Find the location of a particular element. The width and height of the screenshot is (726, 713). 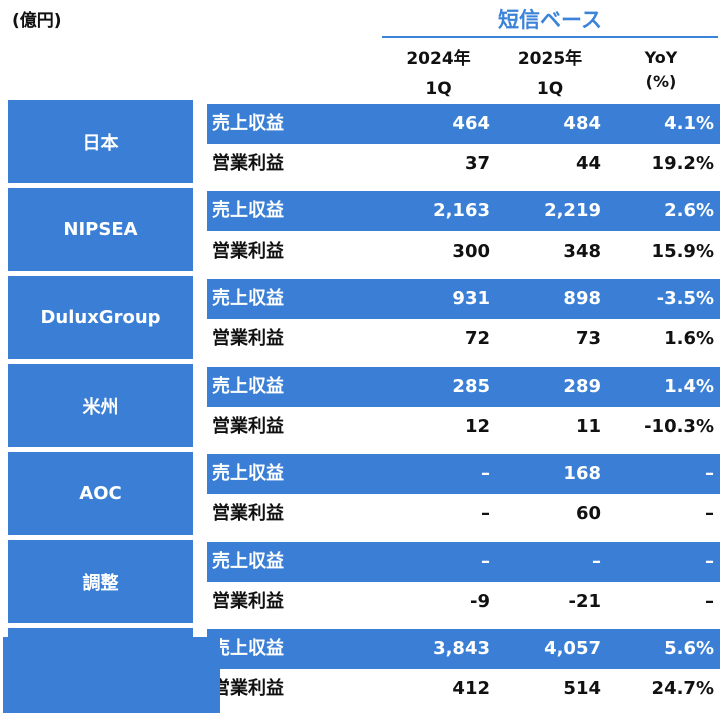

col-2025-1q-header: 2025年 1Q is located at coordinates (550, 74).